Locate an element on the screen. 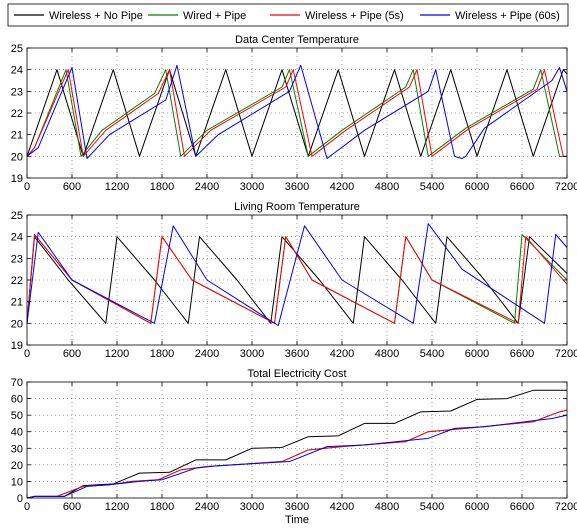  y-tick-label: 50 is located at coordinates (17, 416).